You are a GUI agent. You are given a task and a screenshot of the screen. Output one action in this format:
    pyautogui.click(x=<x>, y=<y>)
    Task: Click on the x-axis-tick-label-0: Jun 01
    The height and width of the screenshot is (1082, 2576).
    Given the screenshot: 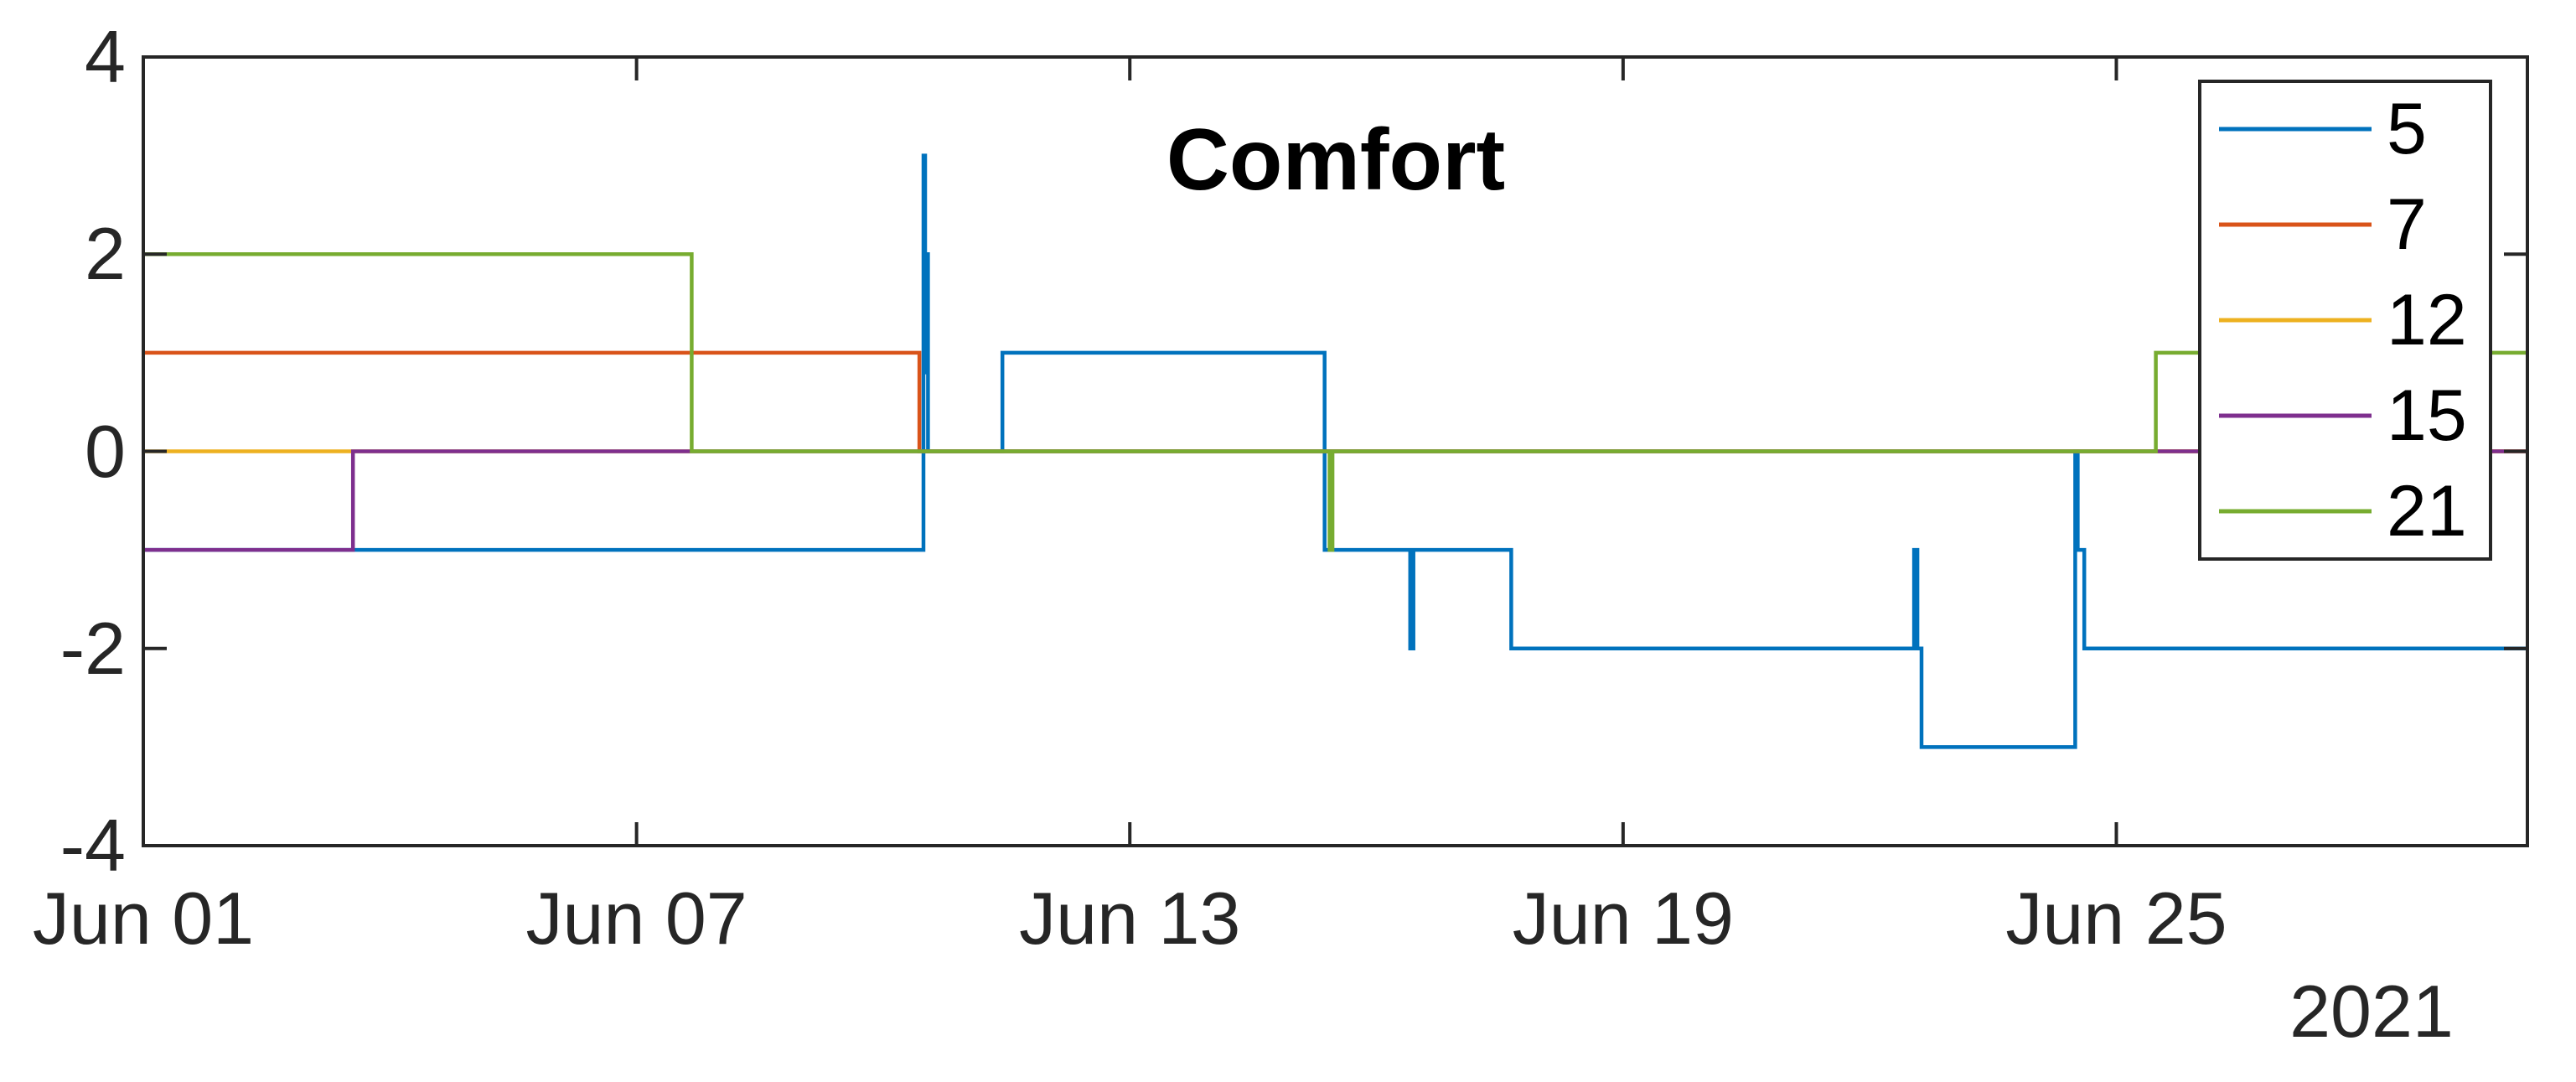 What is the action you would take?
    pyautogui.click(x=143, y=918)
    